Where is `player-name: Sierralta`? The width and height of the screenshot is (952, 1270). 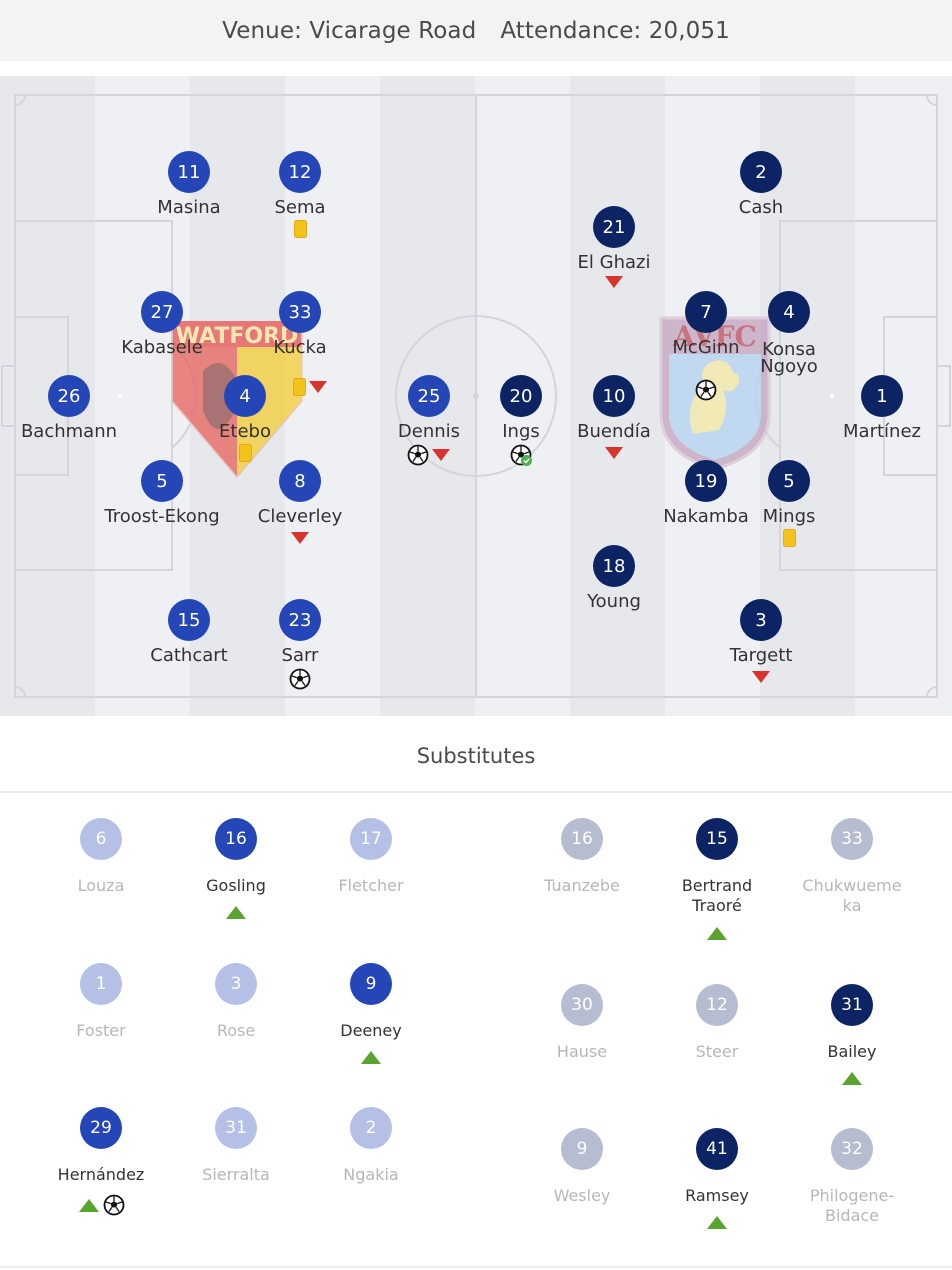
player-name: Sierralta is located at coordinates (236, 1174).